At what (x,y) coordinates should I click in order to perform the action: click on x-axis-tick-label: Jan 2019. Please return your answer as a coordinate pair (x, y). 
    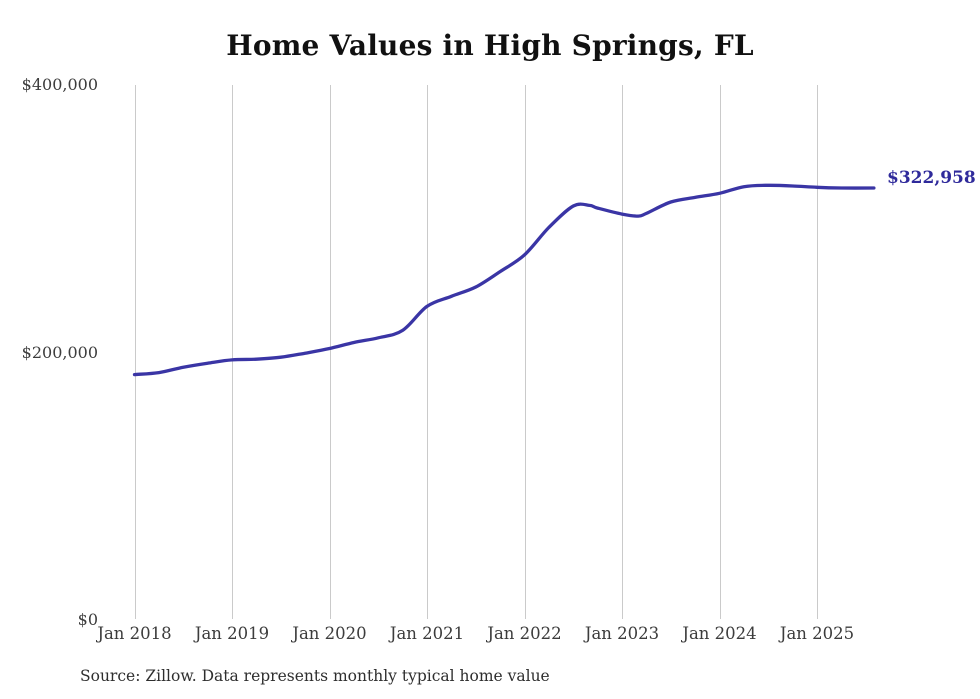
    Looking at the image, I should click on (232, 633).